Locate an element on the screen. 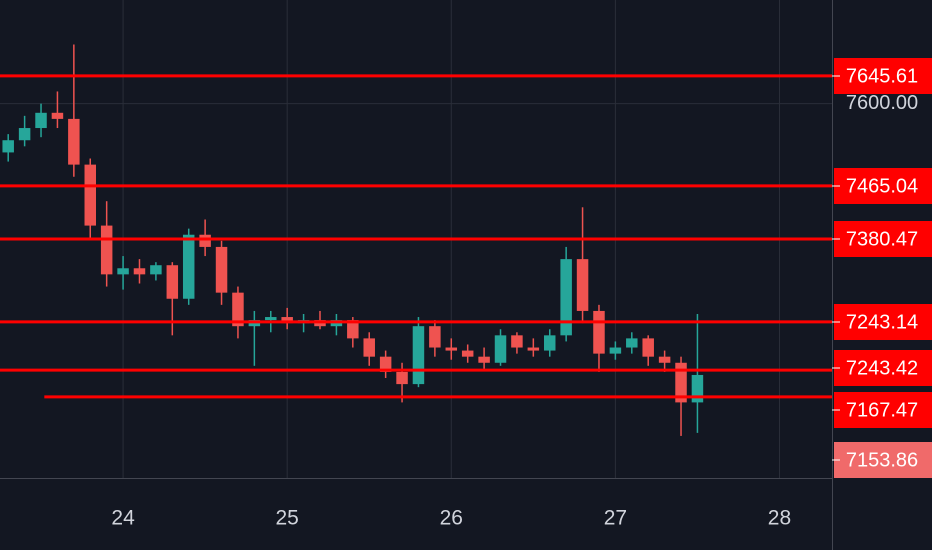 The height and width of the screenshot is (550, 932). y-tick-label: 7600.00 is located at coordinates (882, 103).